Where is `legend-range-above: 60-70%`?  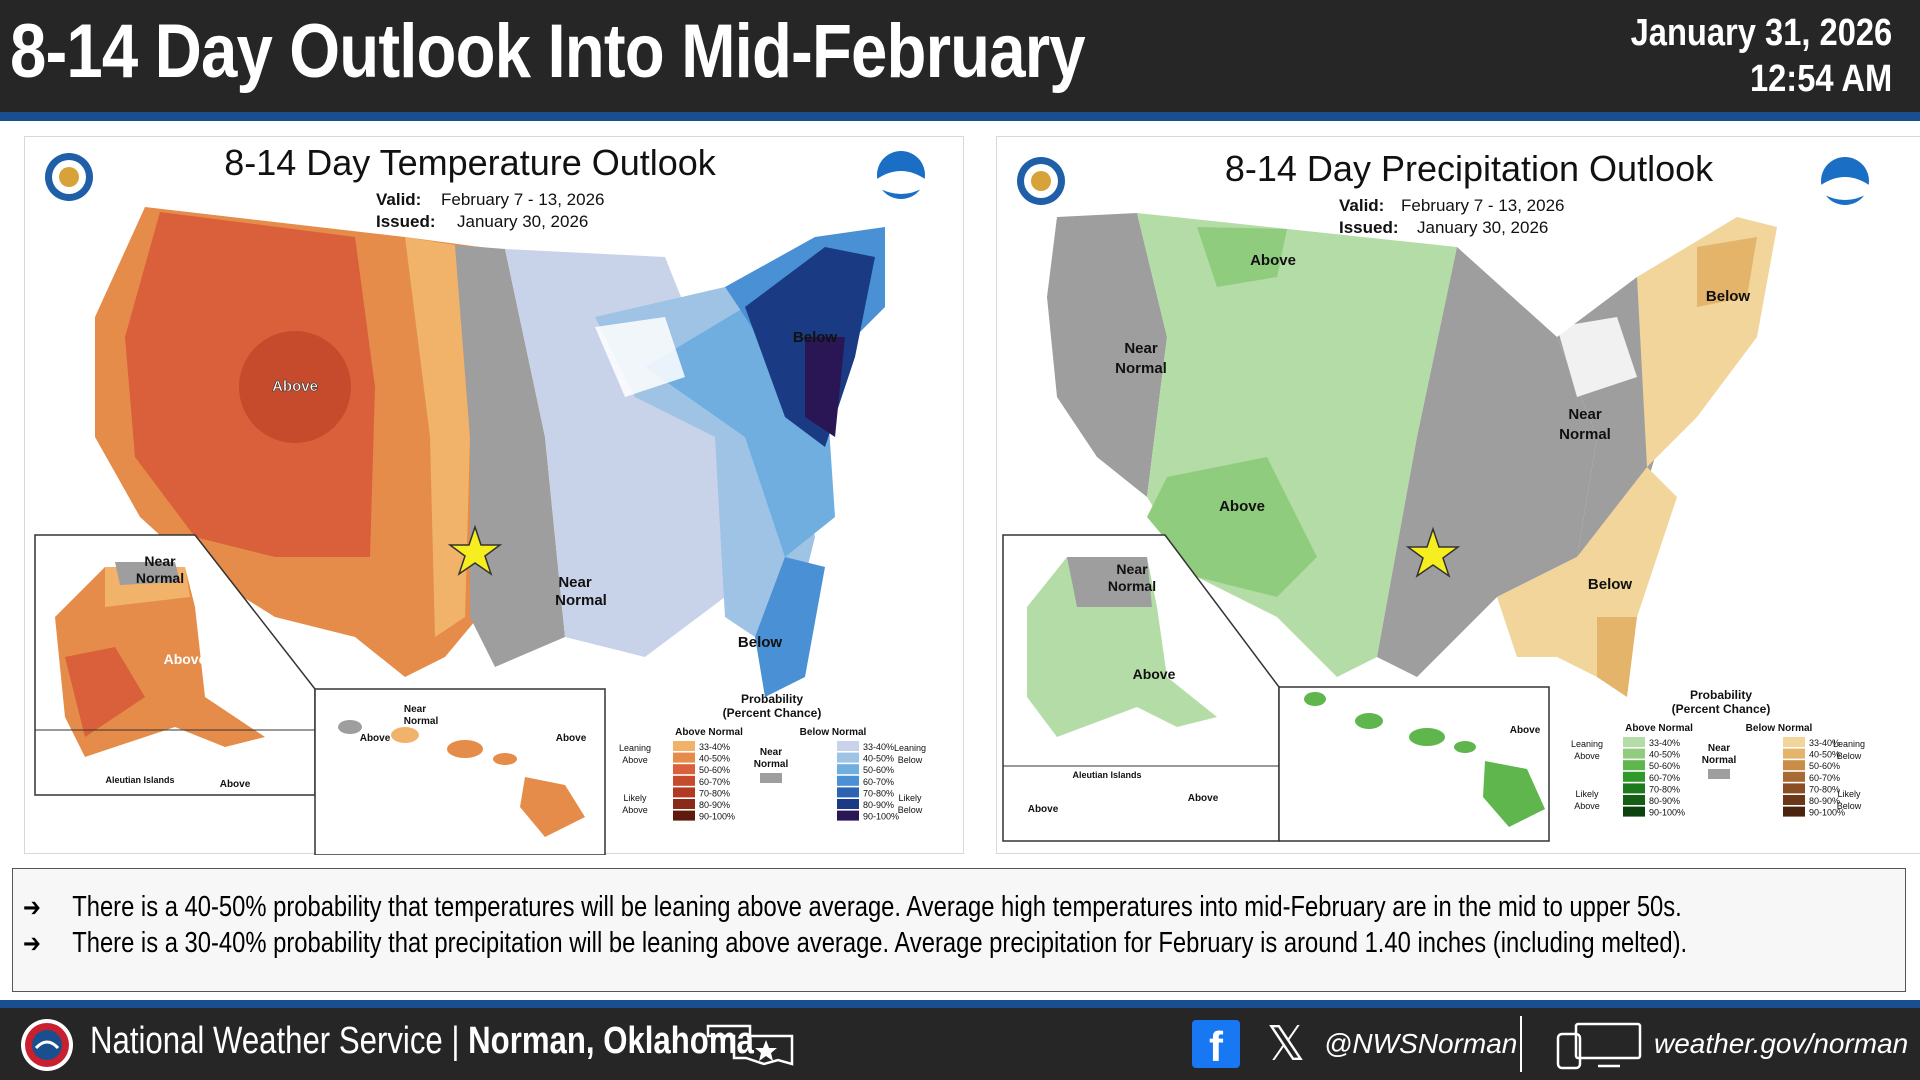
legend-range-above: 60-70% is located at coordinates (714, 782).